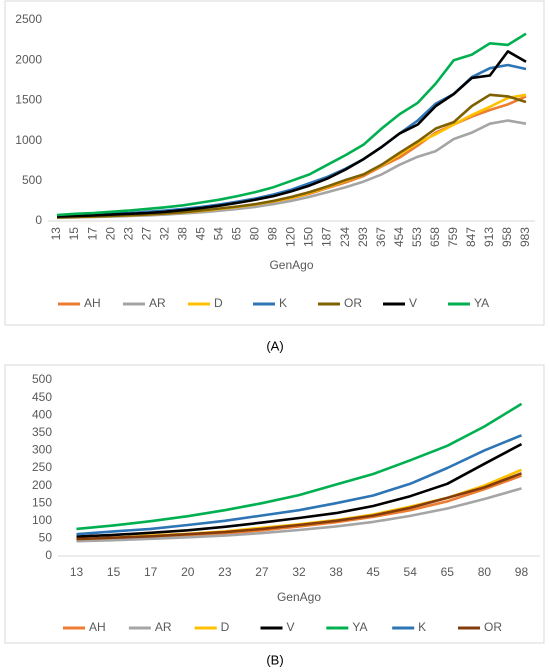 Image resolution: width=550 pixels, height=672 pixels. Describe the element at coordinates (489, 237) in the screenshot. I see `x-tick-label: 913` at that location.